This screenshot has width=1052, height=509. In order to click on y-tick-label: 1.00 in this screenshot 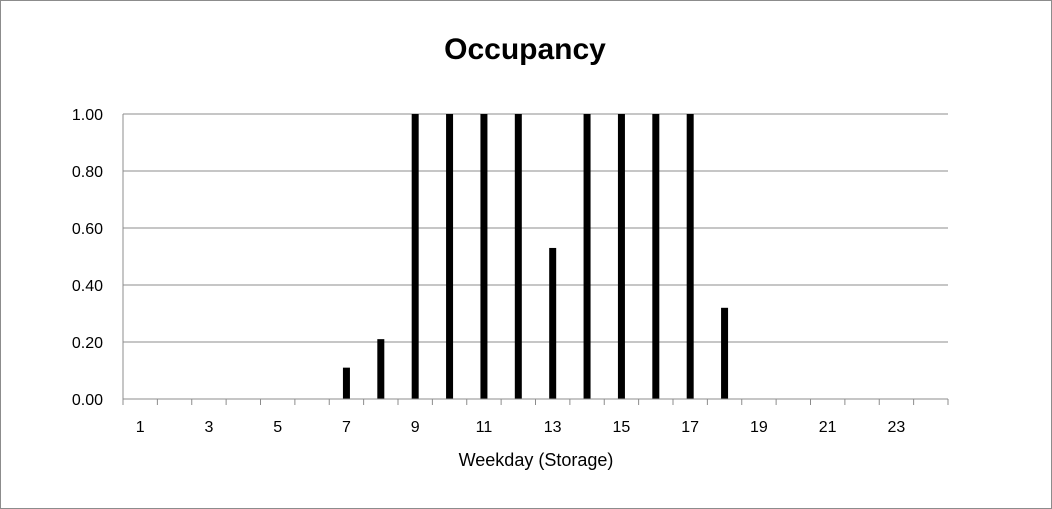, I will do `click(87, 115)`.